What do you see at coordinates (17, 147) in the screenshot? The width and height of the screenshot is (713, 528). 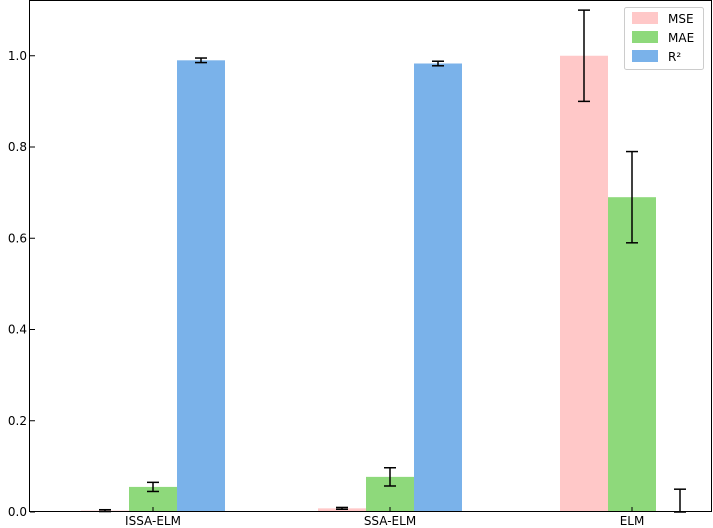 I see `y-tick-label: 0.8` at bounding box center [17, 147].